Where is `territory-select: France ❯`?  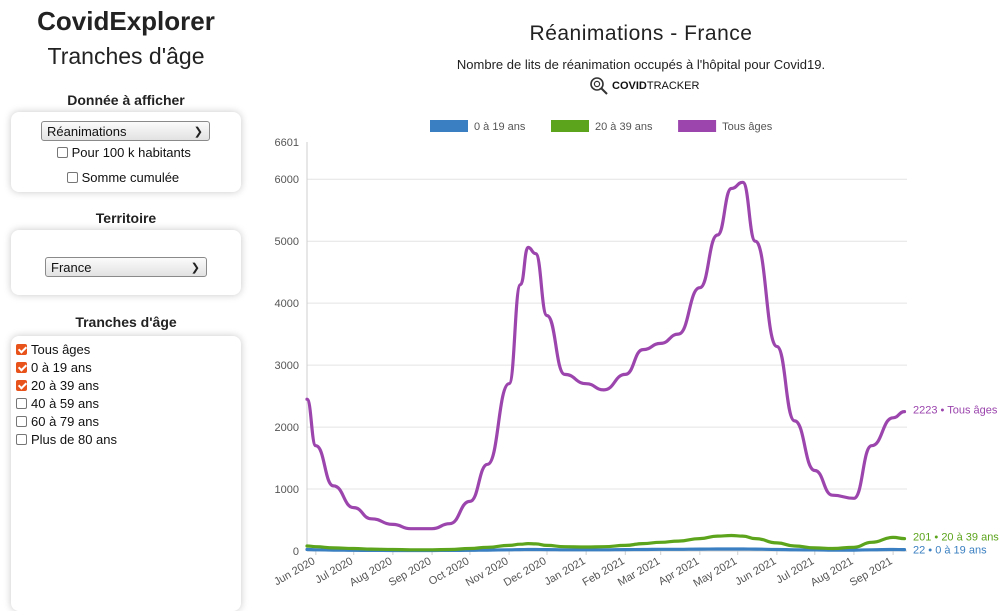
territory-select: France ❯ is located at coordinates (126, 267).